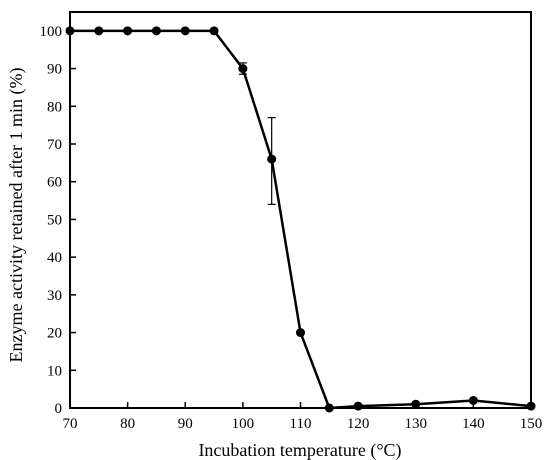 This screenshot has width=546, height=460. Describe the element at coordinates (54, 296) in the screenshot. I see `y-tick-label: 30` at that location.